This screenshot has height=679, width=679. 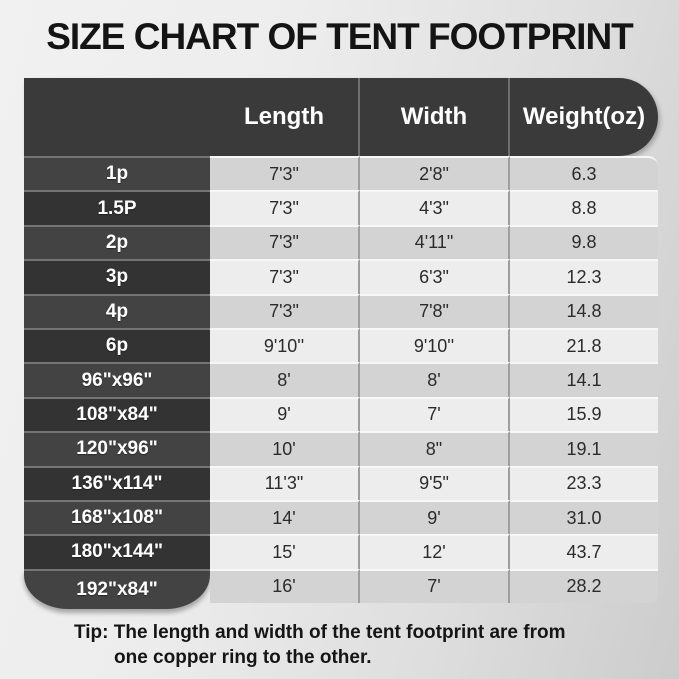 I want to click on table-row: 192"x84" 16' 7' 28.2, so click(x=341, y=589).